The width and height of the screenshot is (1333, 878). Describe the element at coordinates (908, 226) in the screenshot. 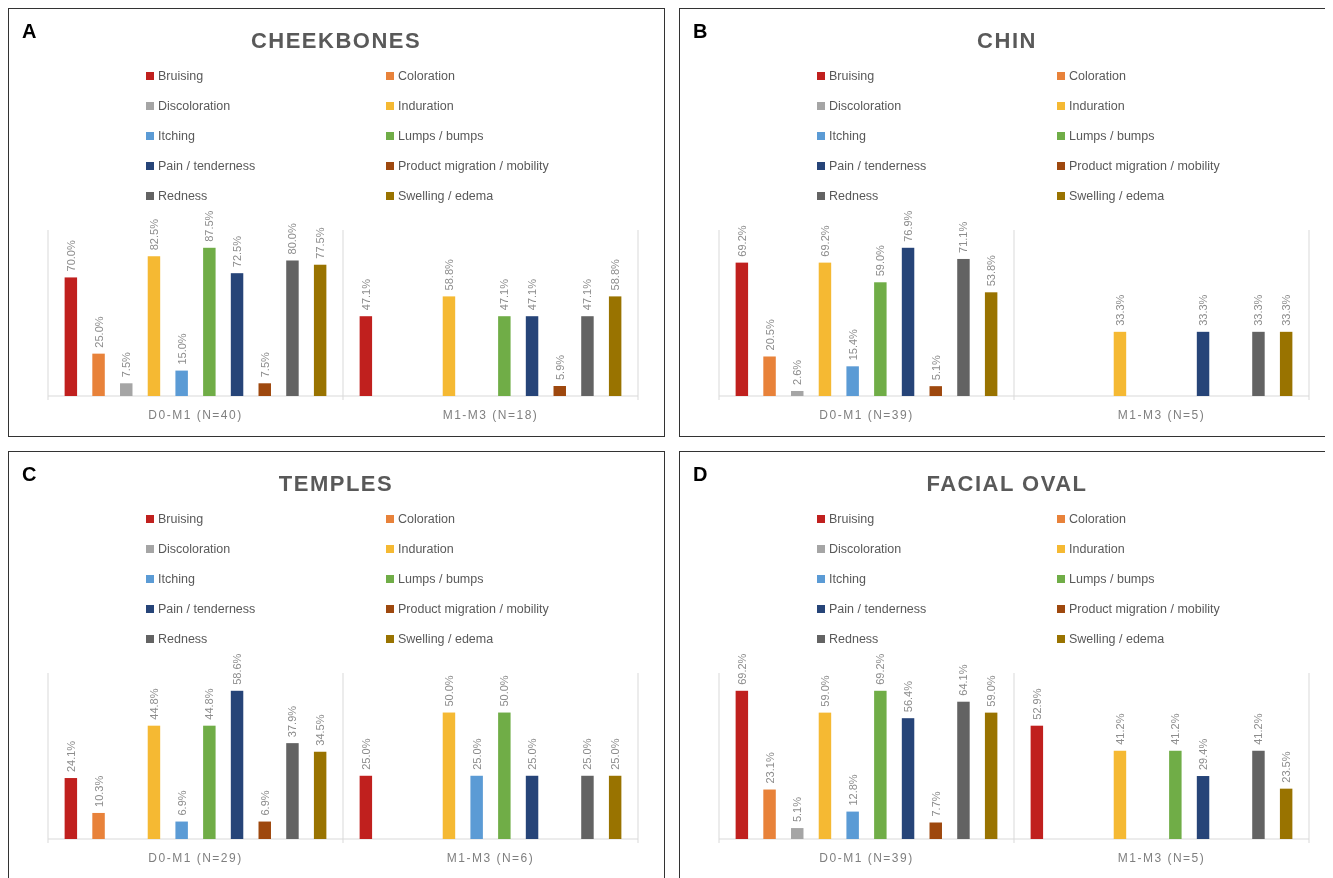

I see `data-label: 76.9%` at that location.